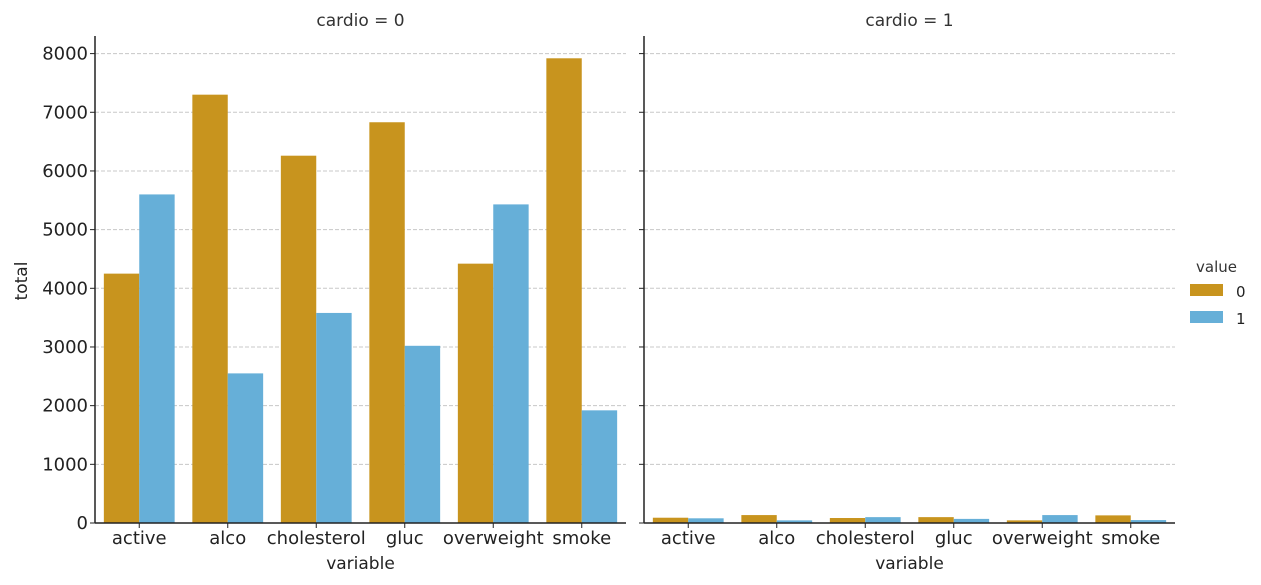 This screenshot has height=585, width=1261. I want to click on y-tick-label: 6000, so click(65, 171).